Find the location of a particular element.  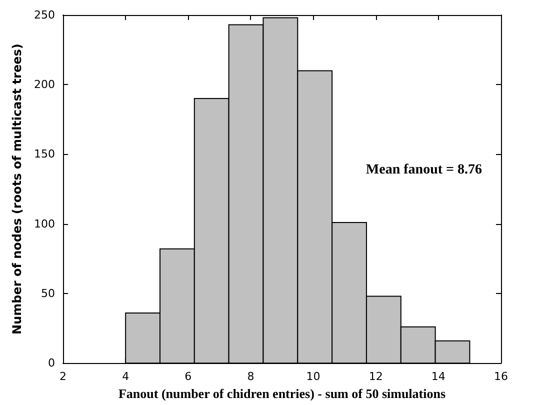

annotation: Mean fanout = 8.76 is located at coordinates (424, 170).